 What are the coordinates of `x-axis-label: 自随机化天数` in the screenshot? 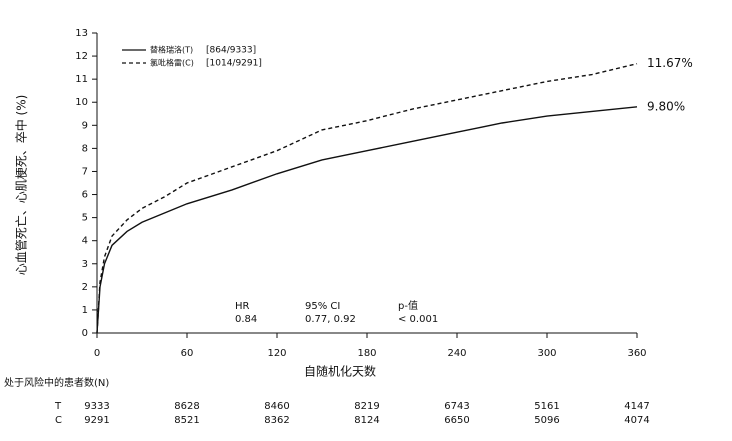 It's located at (340, 371).